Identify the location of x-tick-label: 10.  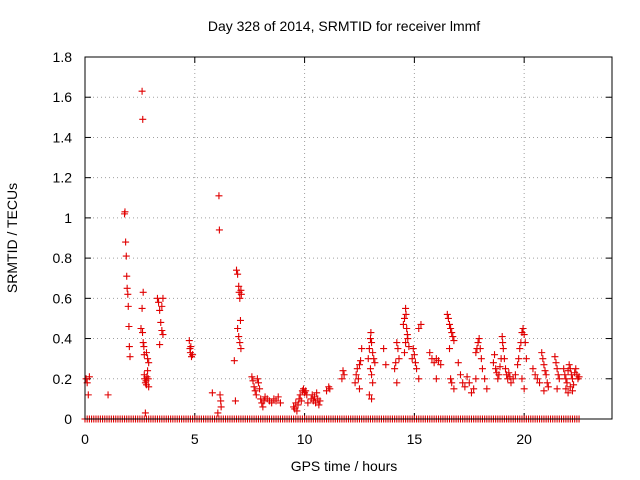
(305, 439).